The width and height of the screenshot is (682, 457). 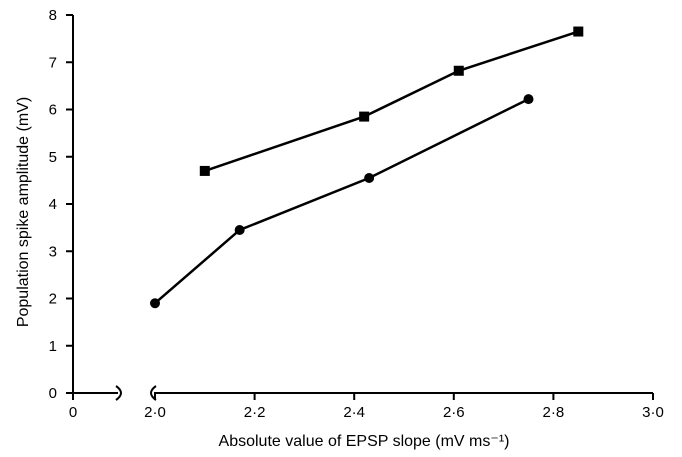 I want to click on x-tick-label: 3·0, so click(x=653, y=412).